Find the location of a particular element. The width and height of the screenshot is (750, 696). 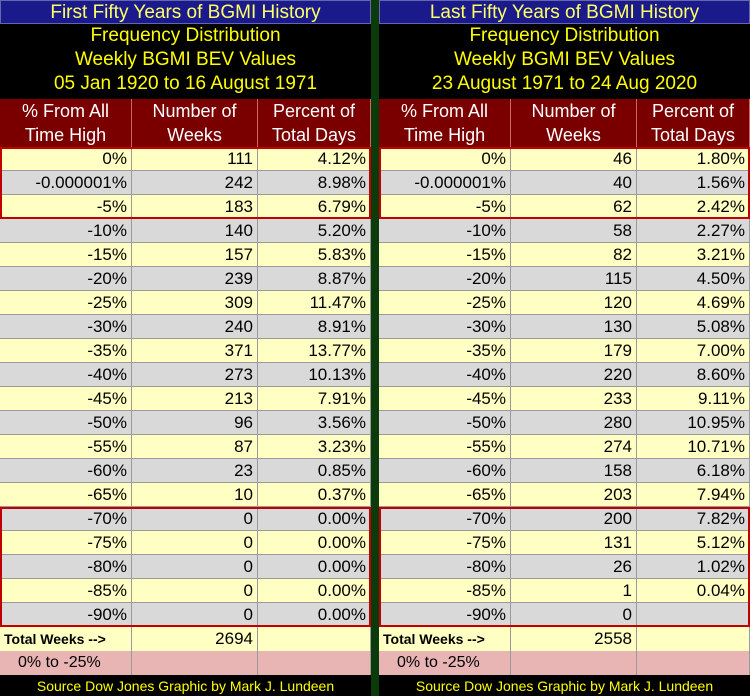

weeks-count-cell: 131 is located at coordinates (574, 542).